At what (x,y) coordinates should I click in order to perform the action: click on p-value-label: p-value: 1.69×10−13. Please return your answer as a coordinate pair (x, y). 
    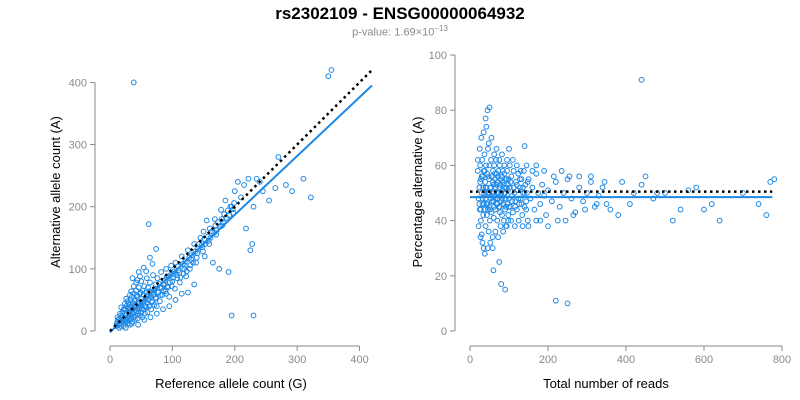
    Looking at the image, I should click on (400, 31).